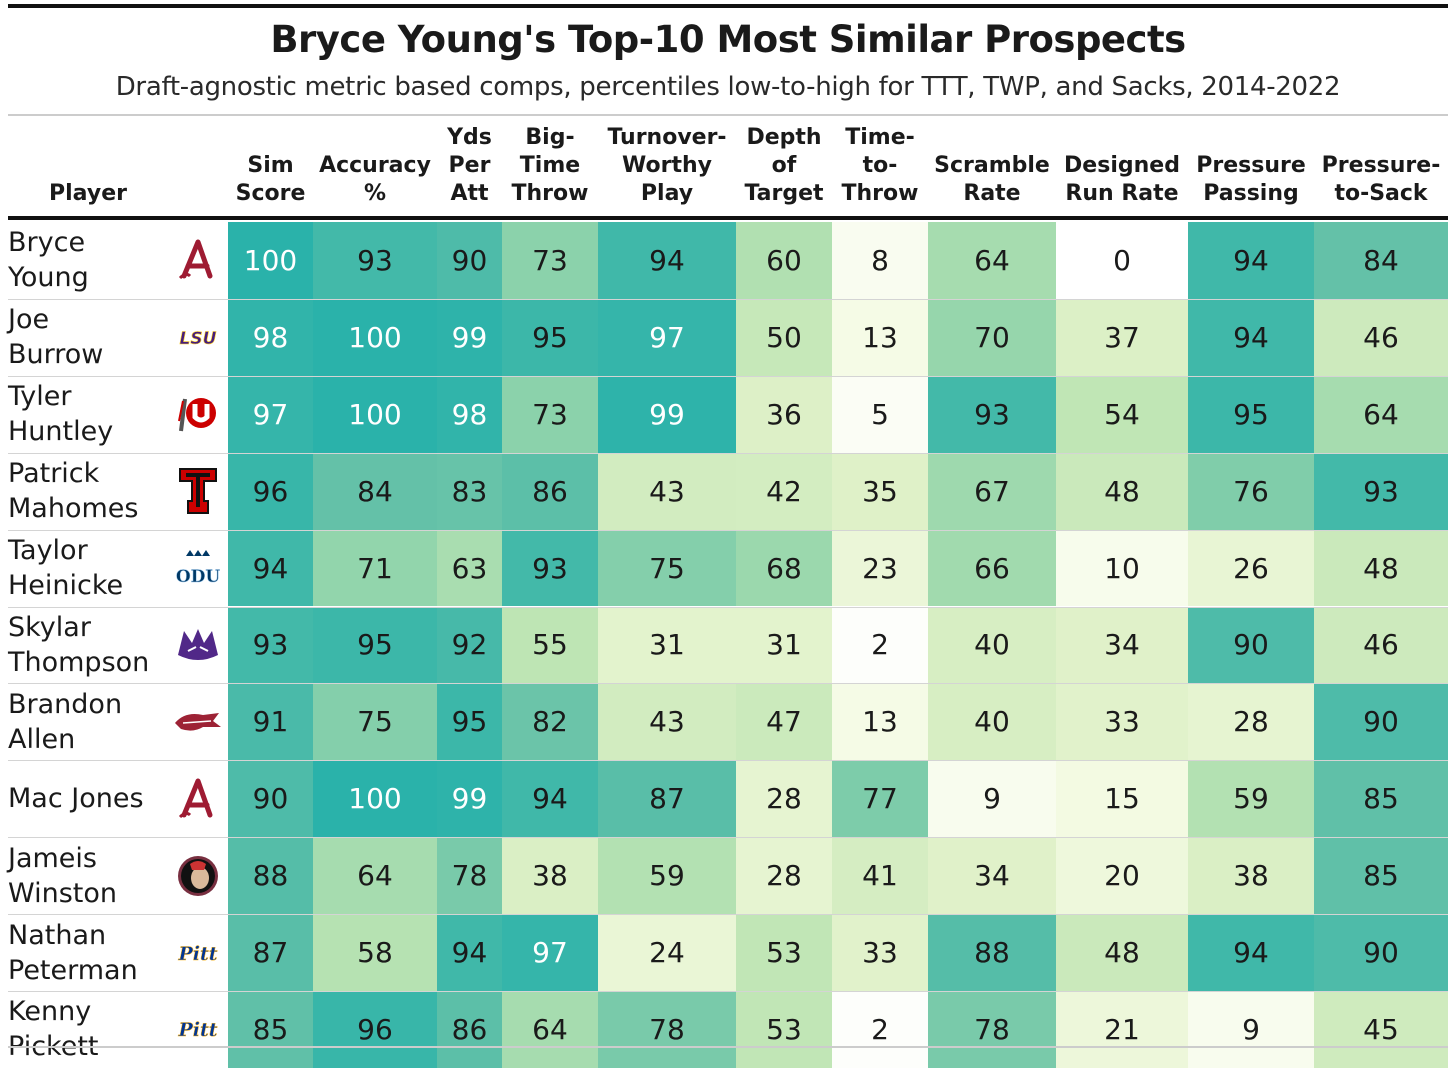 The image size is (1456, 1068). What do you see at coordinates (375, 568) in the screenshot?
I see `heatmap-cell: 71` at bounding box center [375, 568].